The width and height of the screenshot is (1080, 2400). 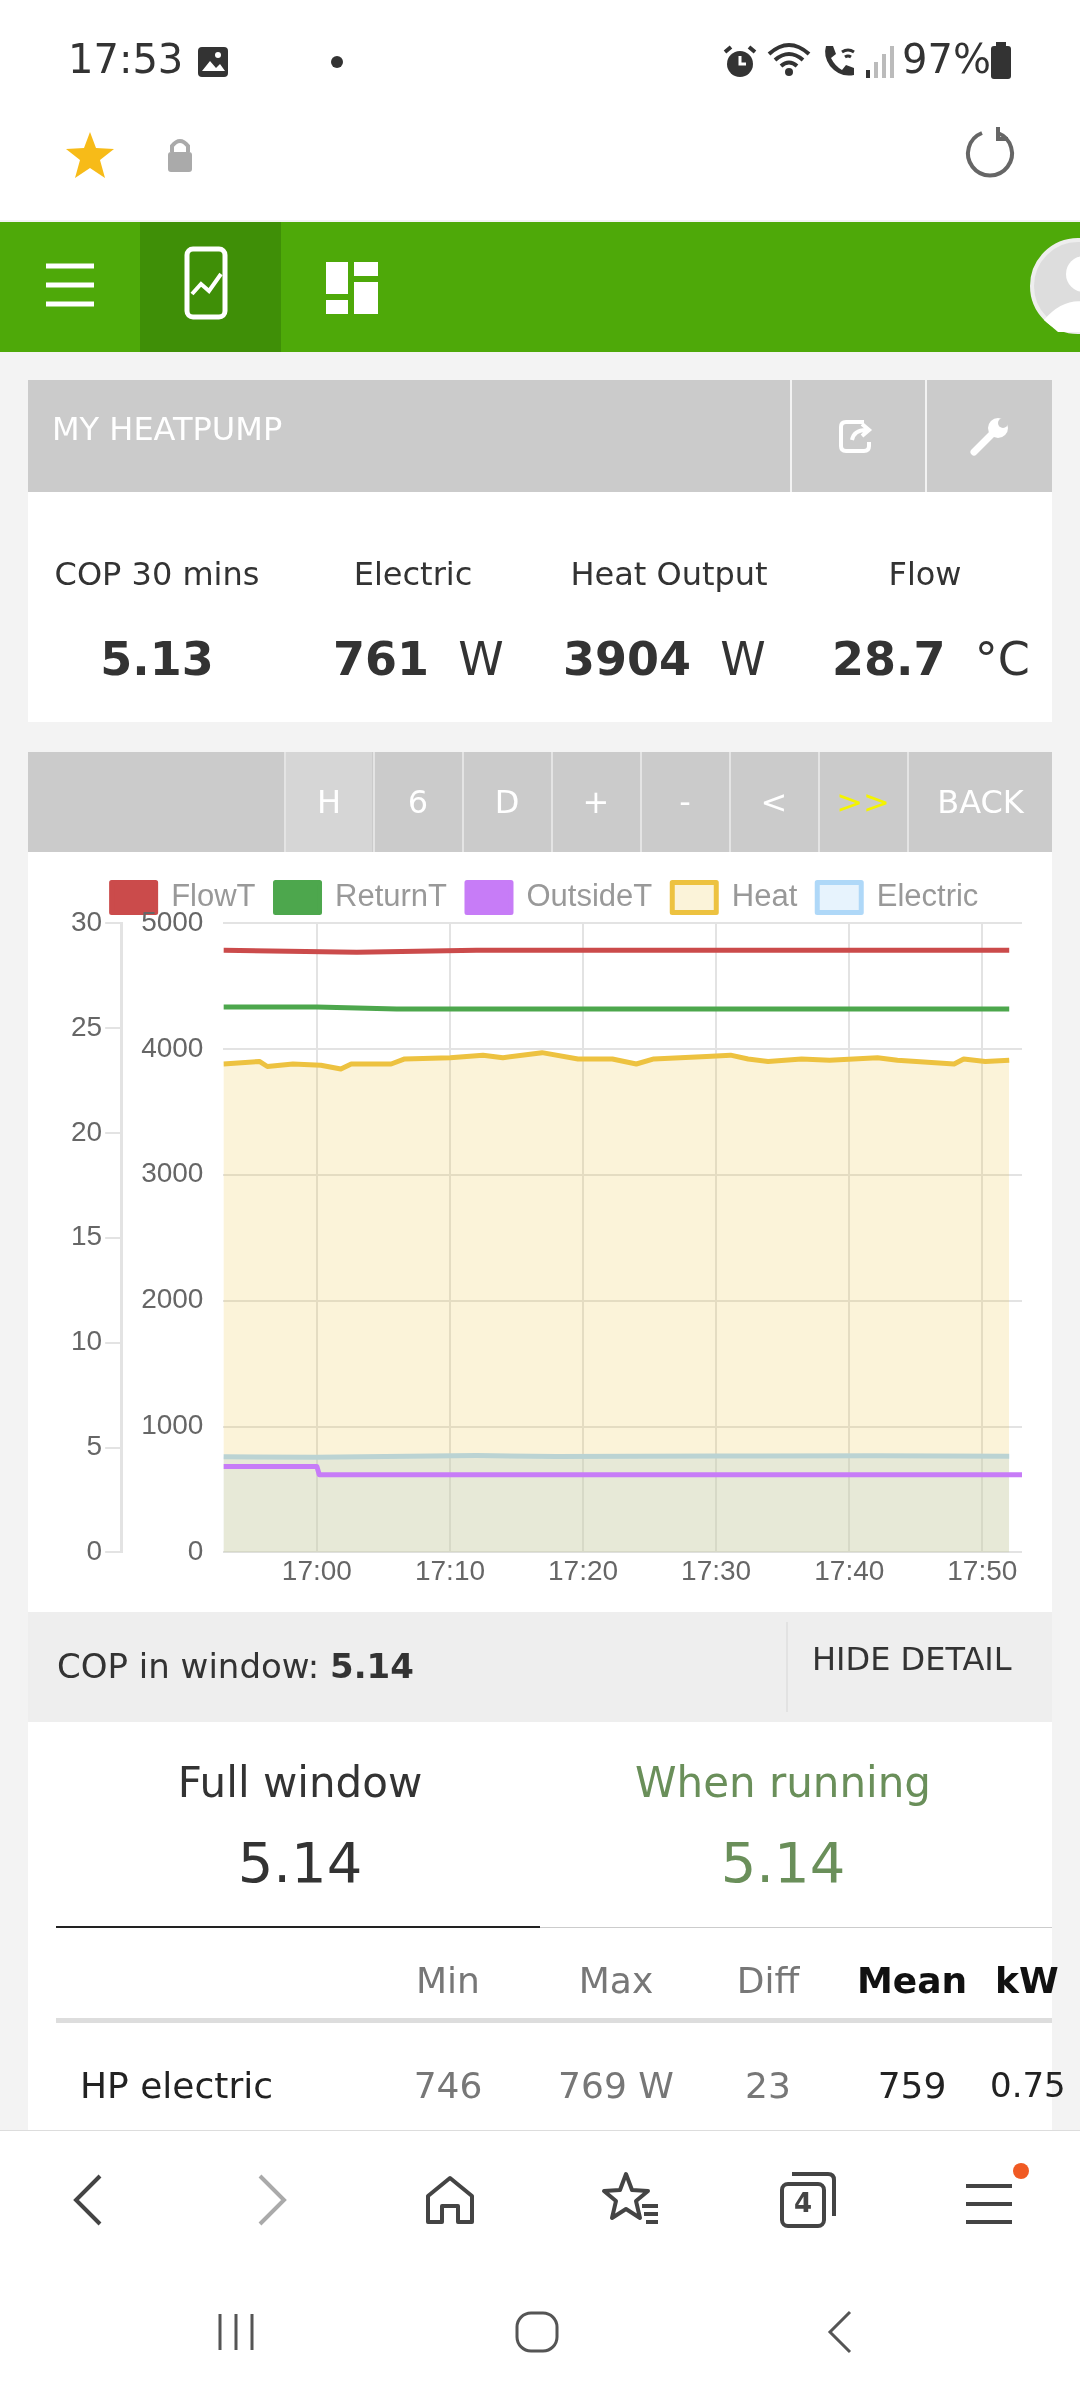 I want to click on x-tick-label: 17:40, so click(x=849, y=1570).